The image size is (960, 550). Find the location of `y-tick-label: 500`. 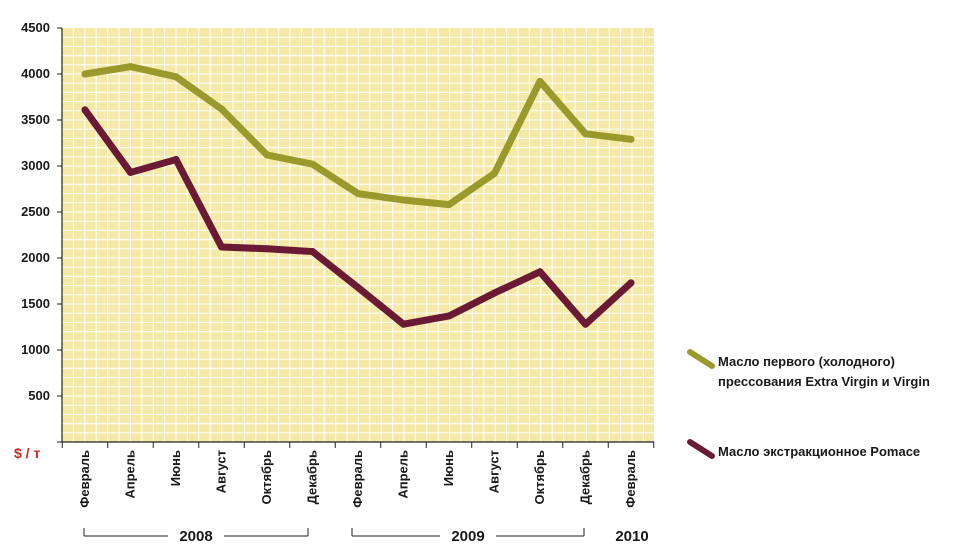

y-tick-label: 500 is located at coordinates (39, 395).